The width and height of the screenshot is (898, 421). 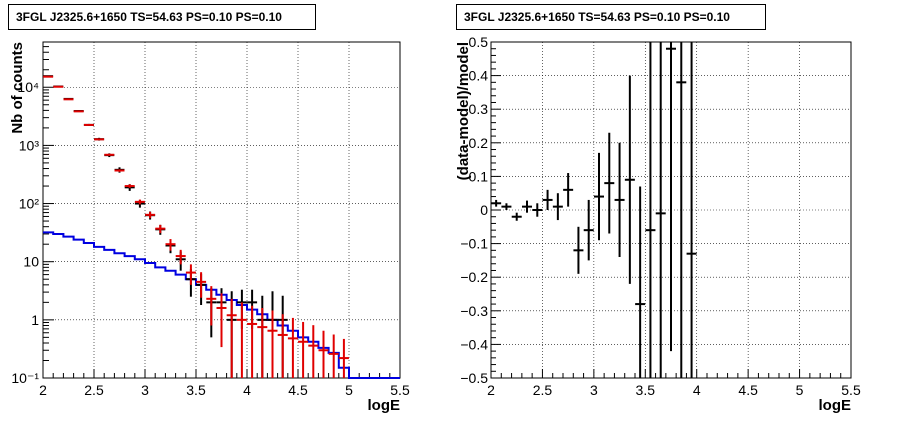 I want to click on right-y-tick-label: 0.3, so click(x=479, y=109).